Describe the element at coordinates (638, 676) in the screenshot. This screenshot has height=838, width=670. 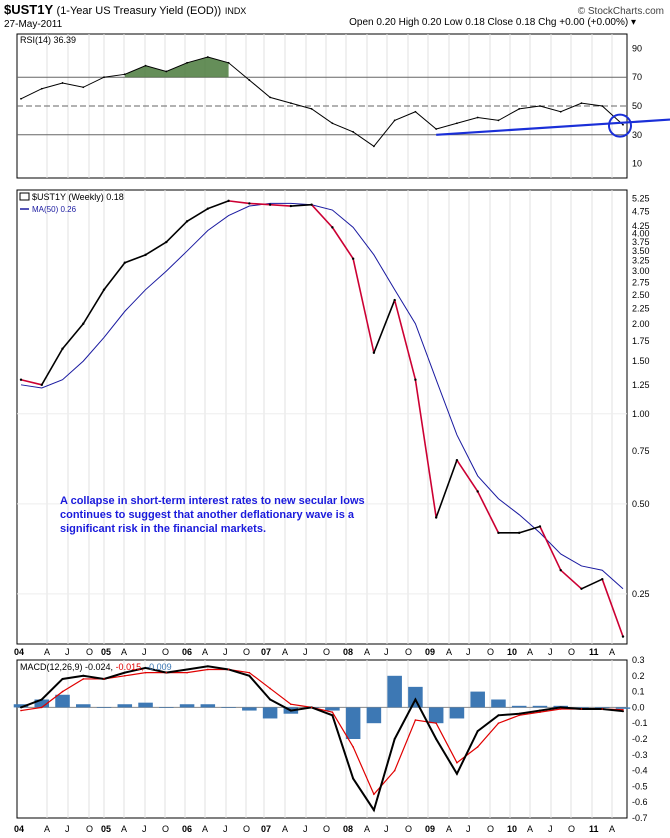
I see `macd-tick-label: 0.2` at that location.